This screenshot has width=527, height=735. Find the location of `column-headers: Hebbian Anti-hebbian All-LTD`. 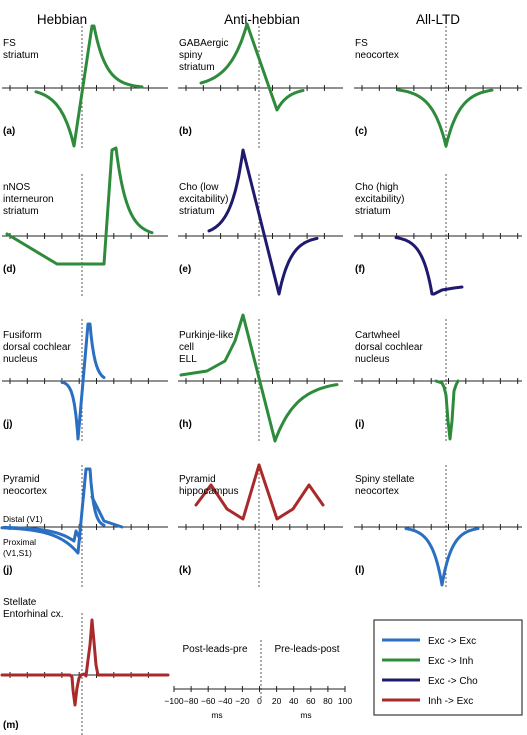

column-headers: Hebbian Anti-hebbian All-LTD is located at coordinates (248, 19).